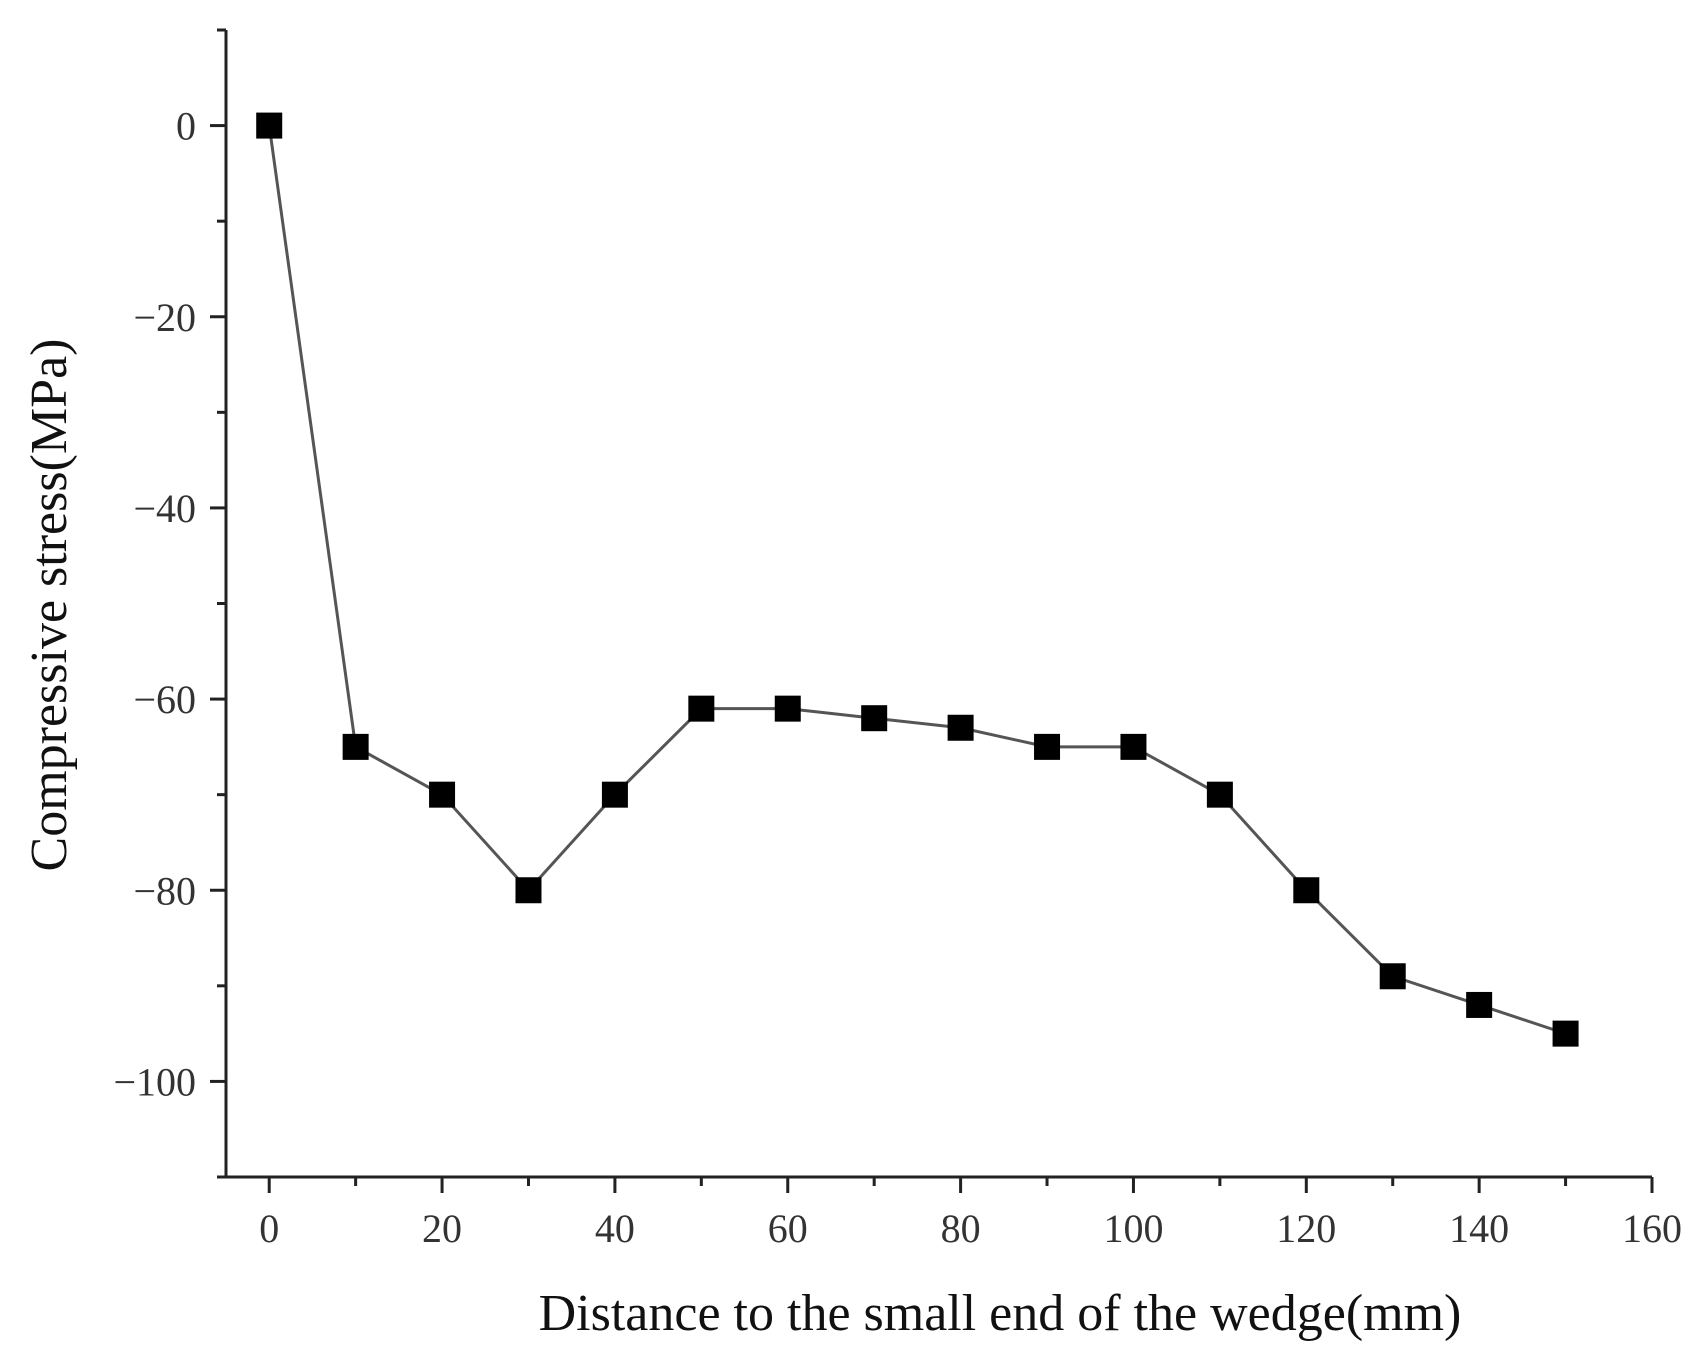 This screenshot has width=1700, height=1353. Describe the element at coordinates (164, 890) in the screenshot. I see `y-tick-label: −80` at that location.